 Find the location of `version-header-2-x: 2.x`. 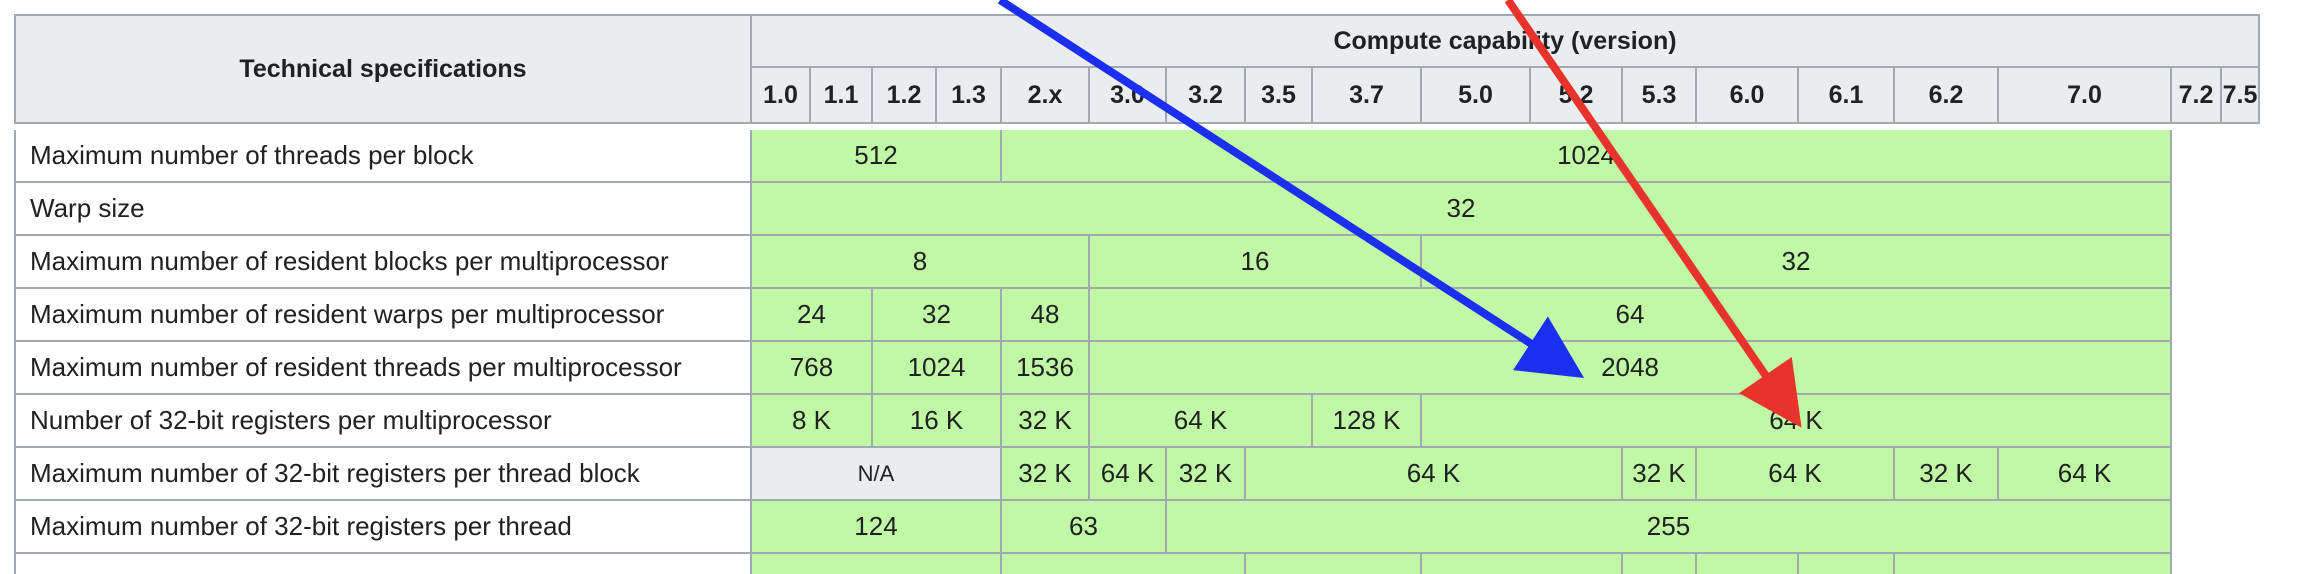

version-header-2-x: 2.x is located at coordinates (1046, 96).